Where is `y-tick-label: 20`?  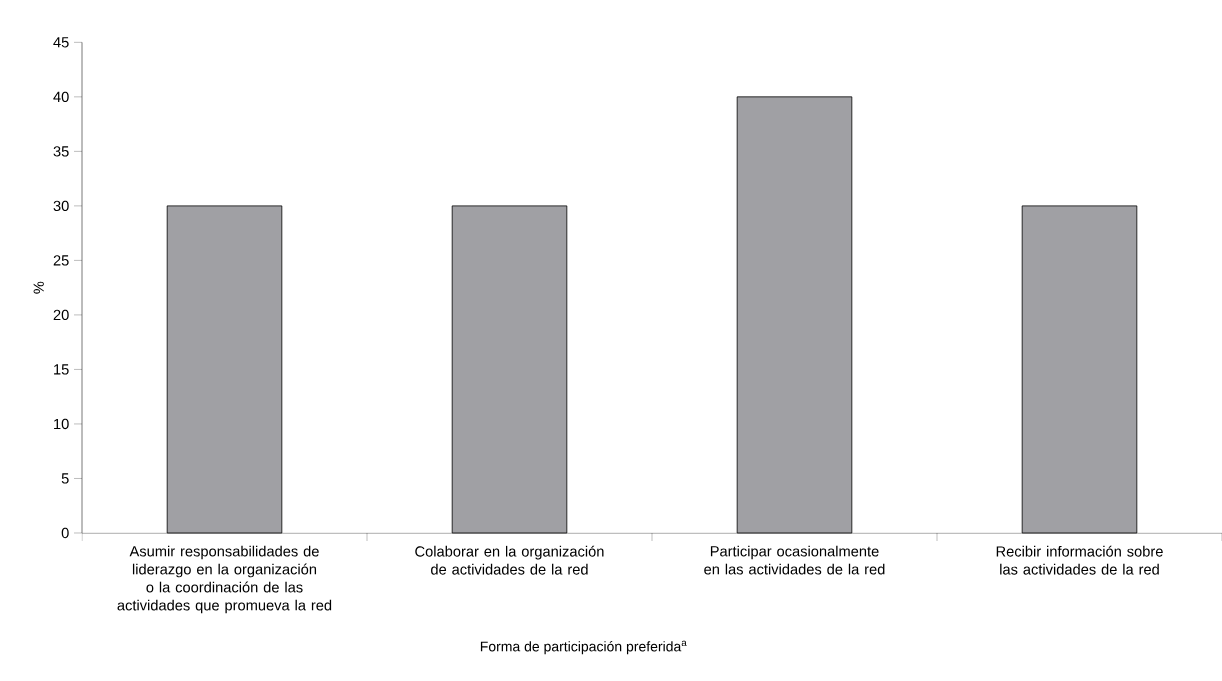 y-tick-label: 20 is located at coordinates (61, 315).